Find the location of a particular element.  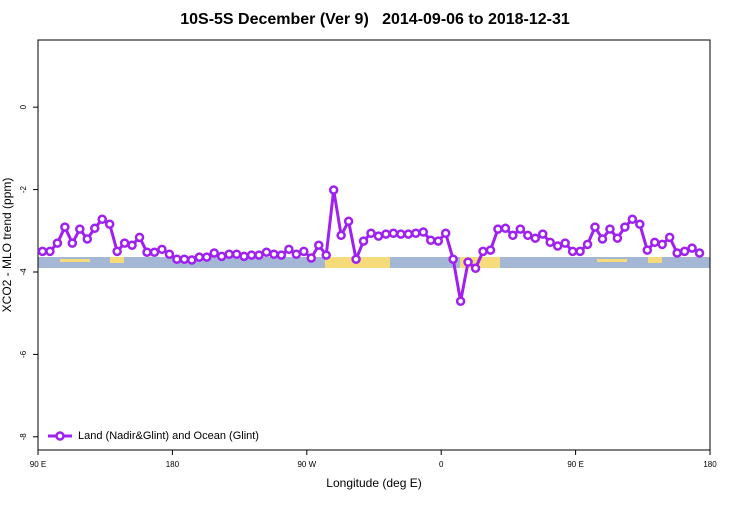

y-tick-label: -4 is located at coordinates (23, 272).